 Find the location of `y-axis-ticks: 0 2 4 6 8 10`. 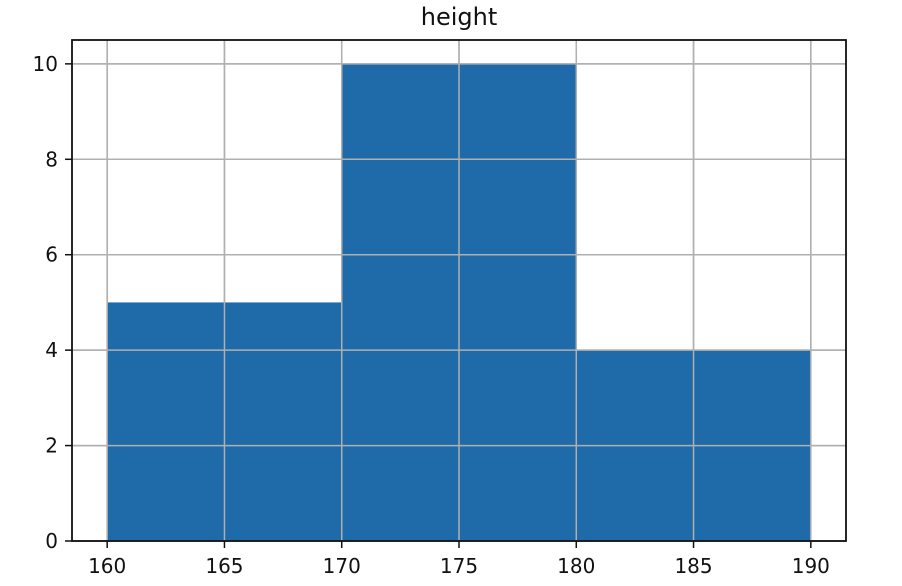

y-axis-ticks: 0 2 4 6 8 10 is located at coordinates (52, 302).